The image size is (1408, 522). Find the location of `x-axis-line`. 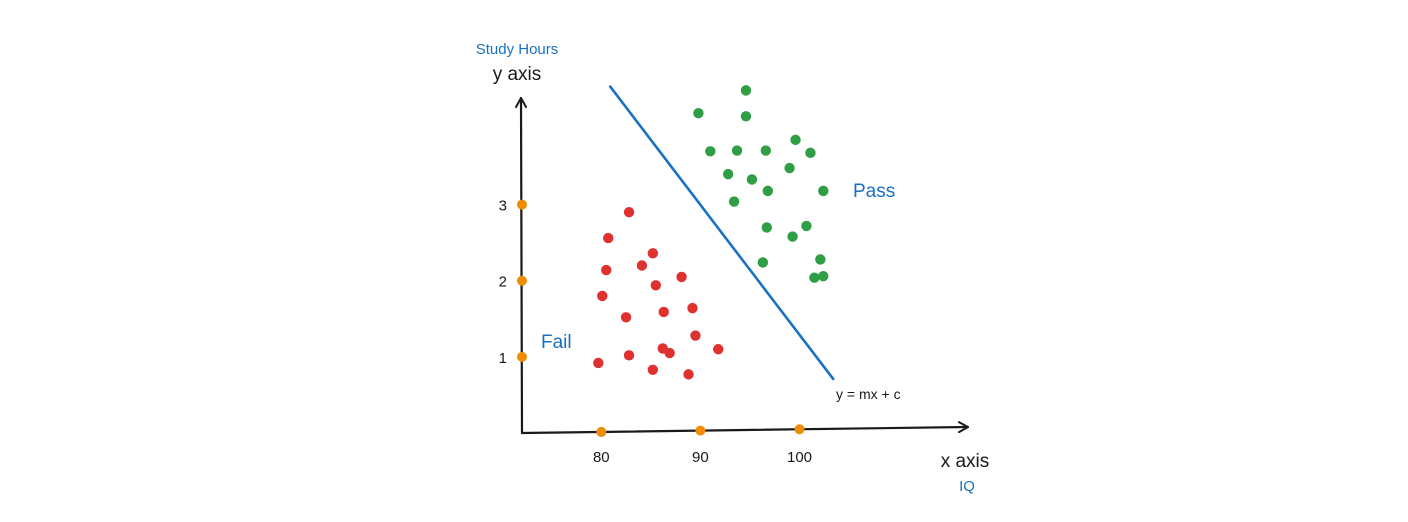

x-axis-line is located at coordinates (745, 428).